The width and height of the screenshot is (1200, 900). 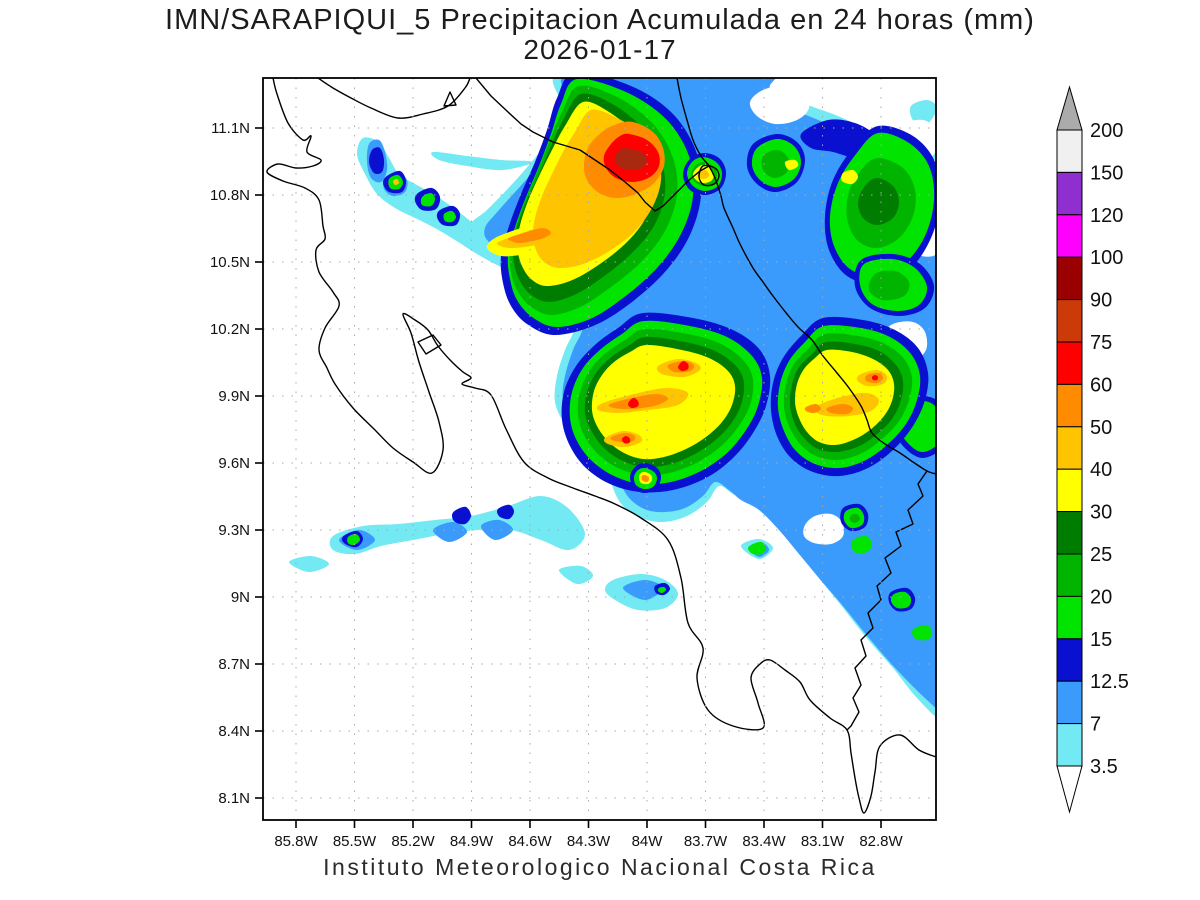 I want to click on colorbar-tick-label: 25, so click(x=1101, y=555).